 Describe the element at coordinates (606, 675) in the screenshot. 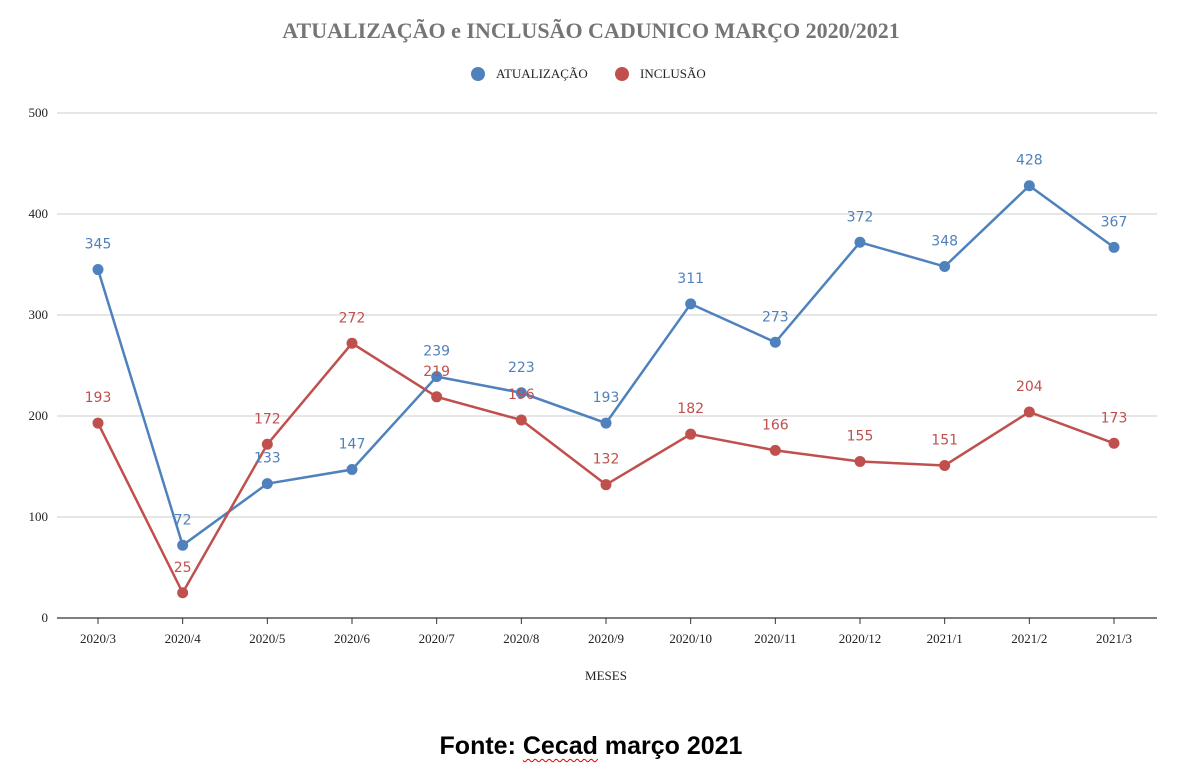

I see `x-axis-label: MESES` at that location.